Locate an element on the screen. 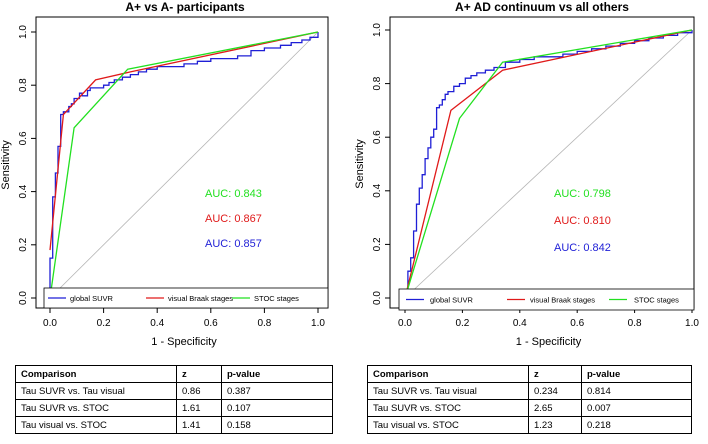 This screenshot has height=444, width=708. table-row: Tau visual vs. STOC 1.41 0.158 is located at coordinates (174, 425).